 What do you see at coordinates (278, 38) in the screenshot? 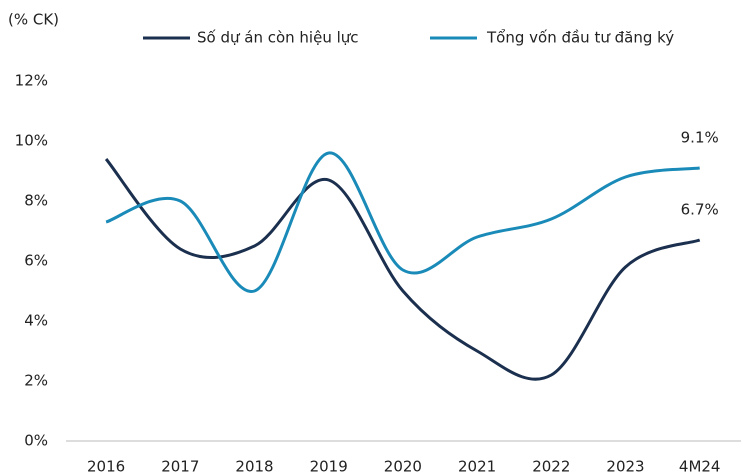
I see `legend-label: Số dự án còn hiệu lực` at bounding box center [278, 38].